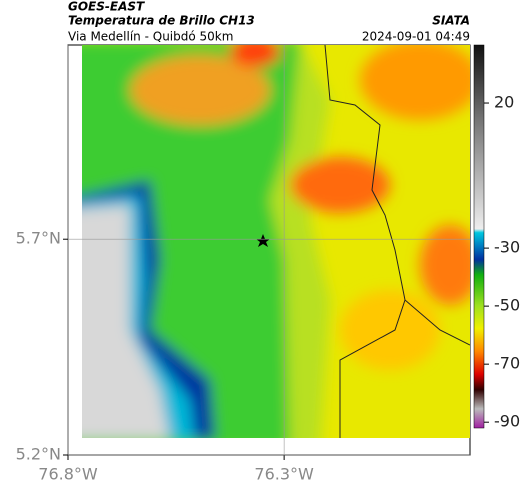 The image size is (526, 495). I want to click on location-star, so click(263, 240).